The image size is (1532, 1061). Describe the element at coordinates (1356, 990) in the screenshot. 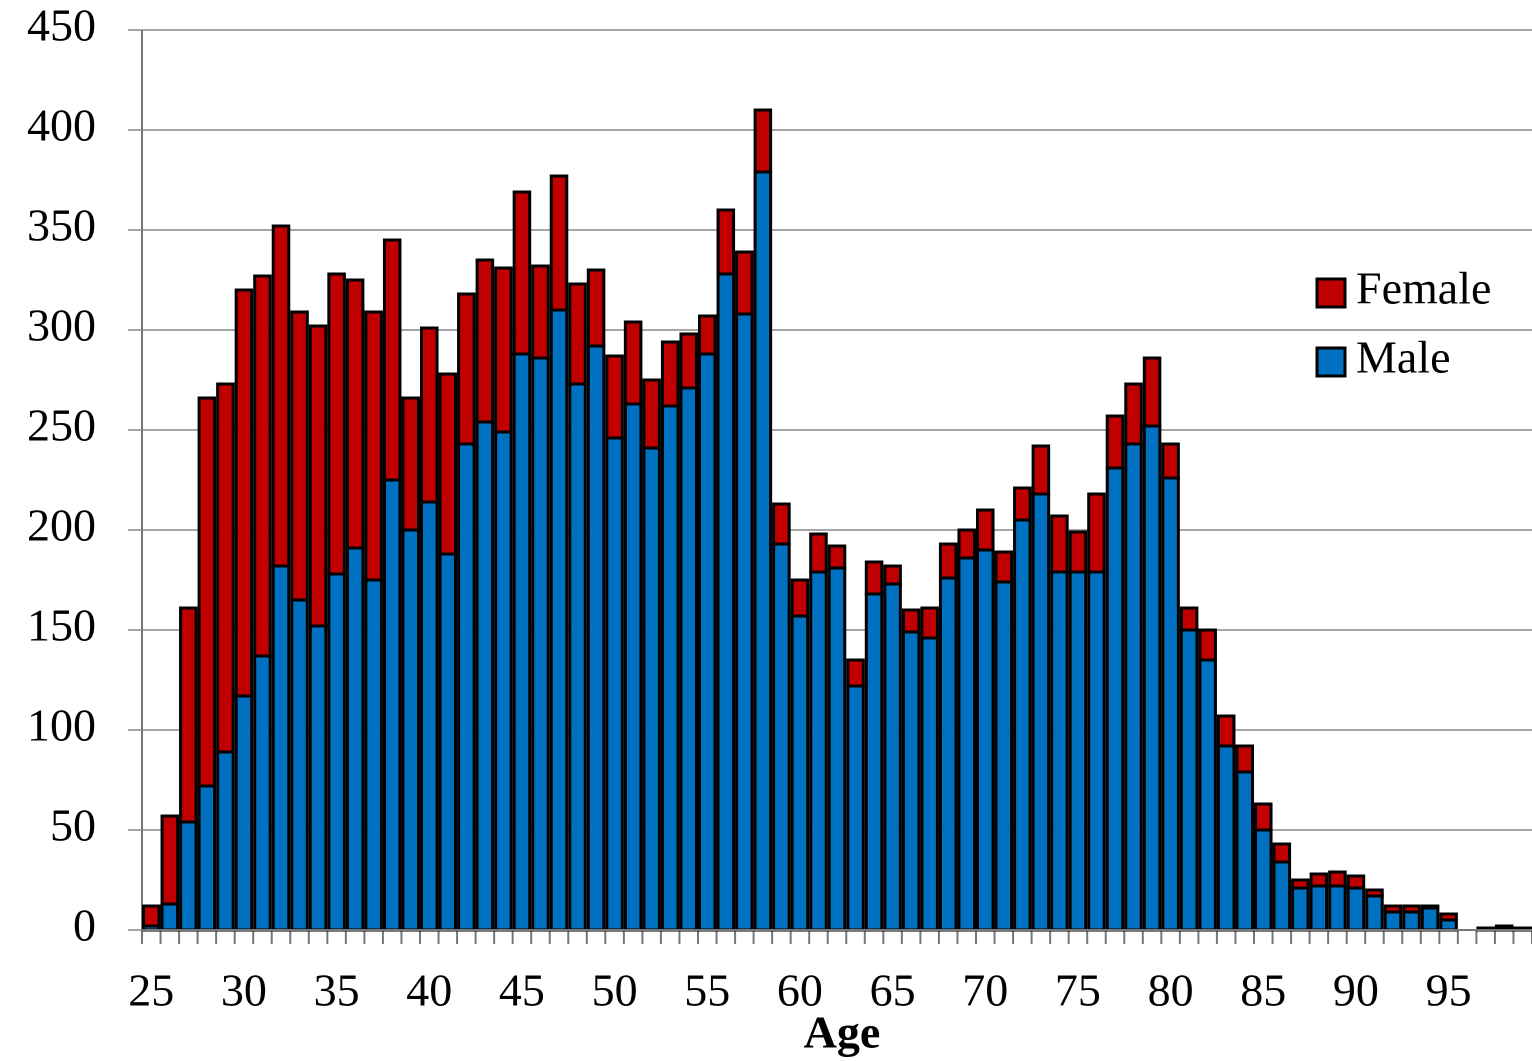

I see `x-tick-label: 90` at that location.